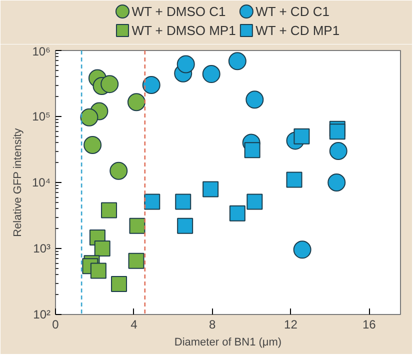 This screenshot has height=360, width=414. Describe the element at coordinates (228, 342) in the screenshot. I see `x-axis-title: Diameter of BN1 (μm)` at that location.